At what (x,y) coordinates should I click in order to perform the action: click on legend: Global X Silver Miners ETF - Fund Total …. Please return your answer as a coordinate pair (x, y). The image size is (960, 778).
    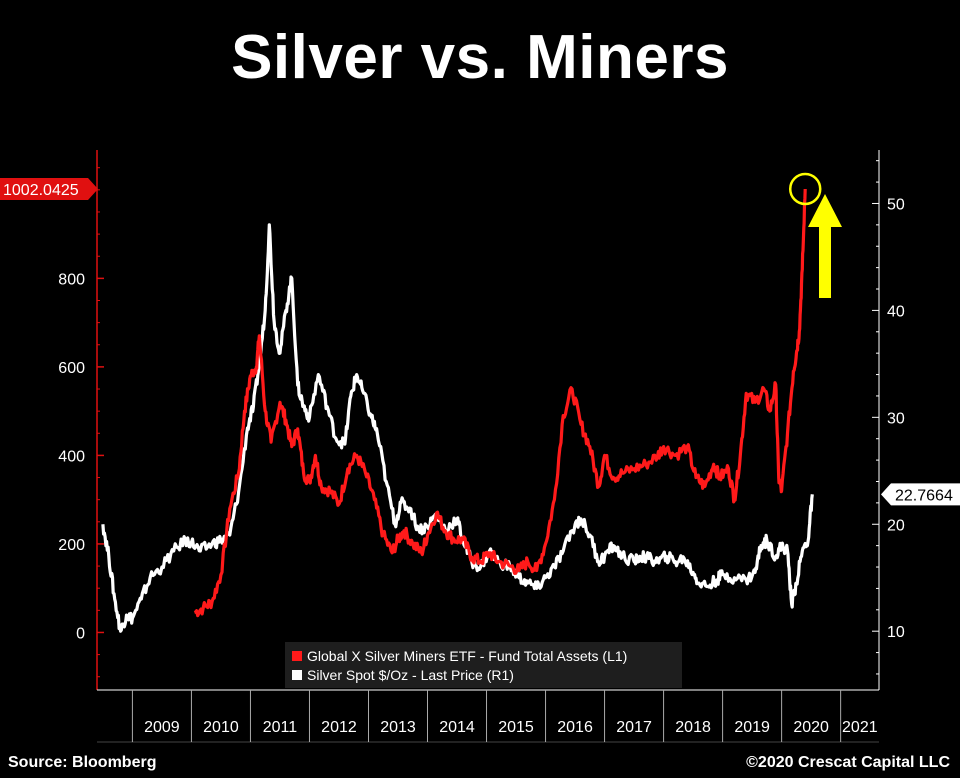
    Looking at the image, I should click on (483, 665).